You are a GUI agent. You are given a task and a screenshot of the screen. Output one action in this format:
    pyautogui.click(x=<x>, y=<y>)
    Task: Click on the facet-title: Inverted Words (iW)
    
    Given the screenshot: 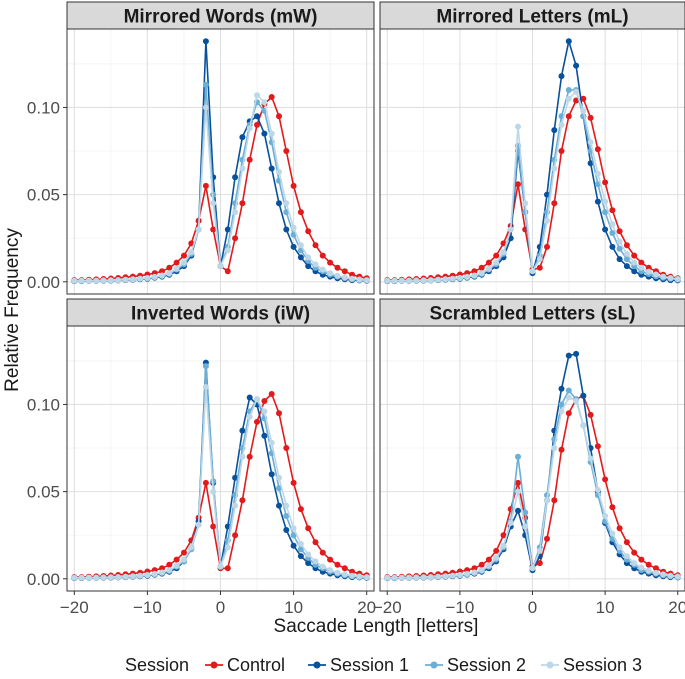 What is the action you would take?
    pyautogui.click(x=220, y=314)
    